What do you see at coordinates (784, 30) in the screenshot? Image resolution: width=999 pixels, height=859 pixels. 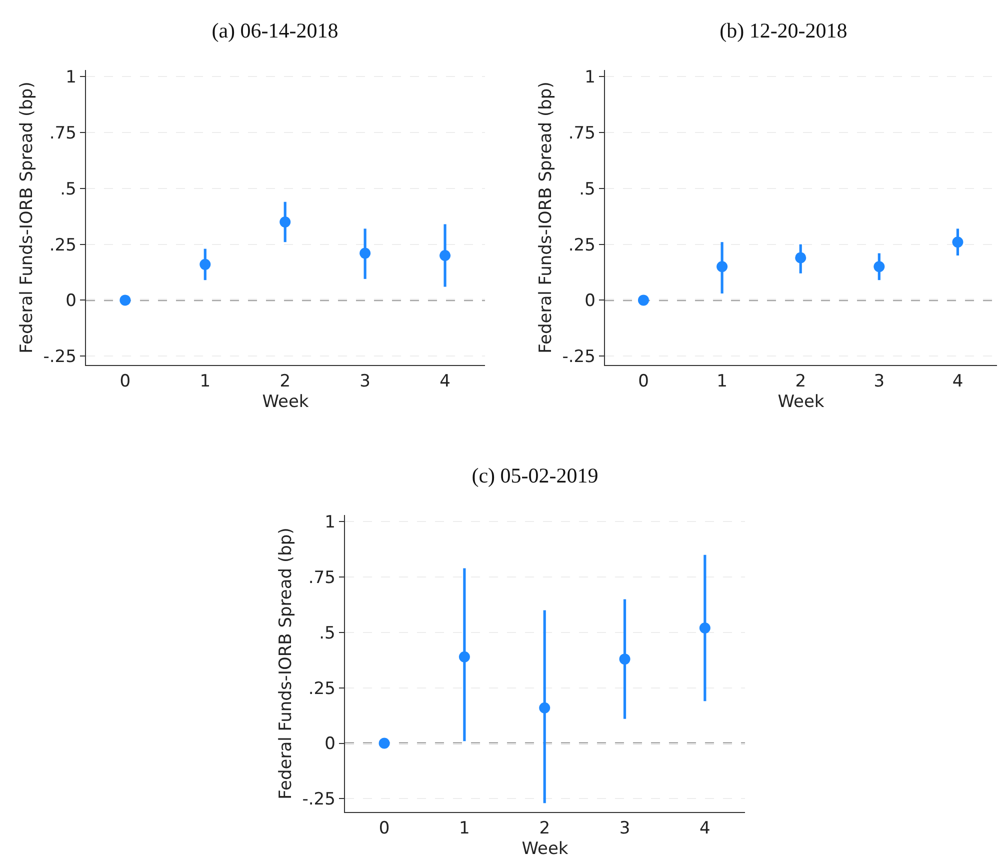 I see `chart-title: (b) 12-20-2018` at bounding box center [784, 30].